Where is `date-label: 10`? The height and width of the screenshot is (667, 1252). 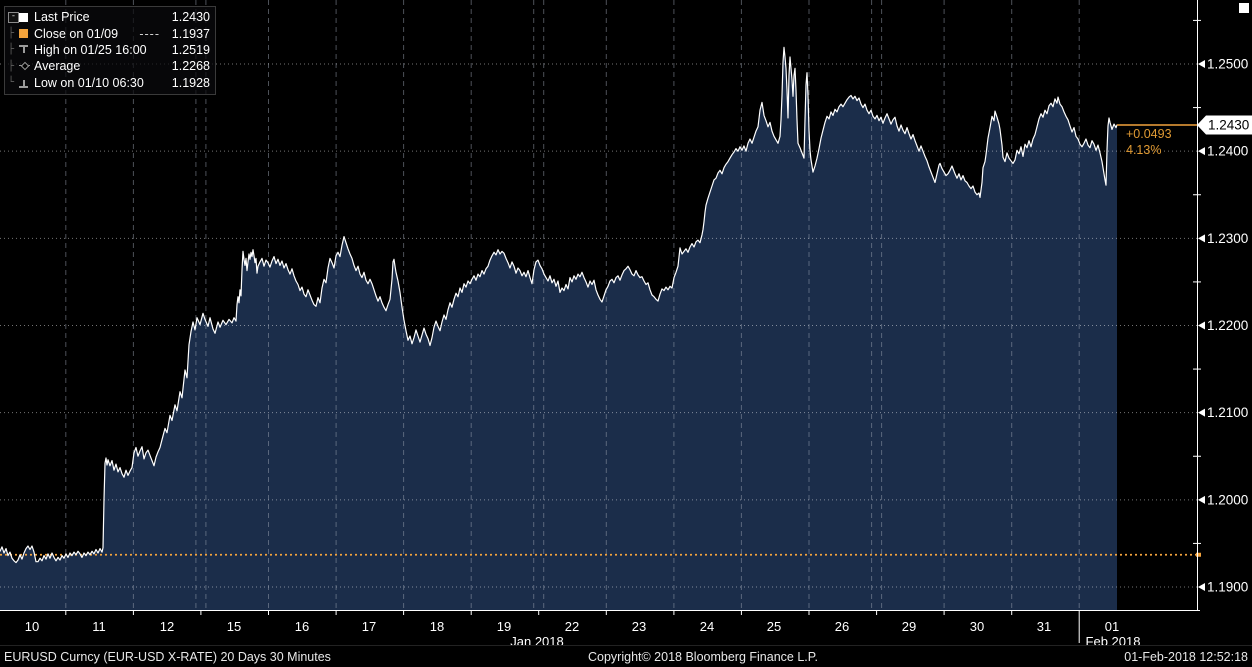
date-label: 10 is located at coordinates (32, 626).